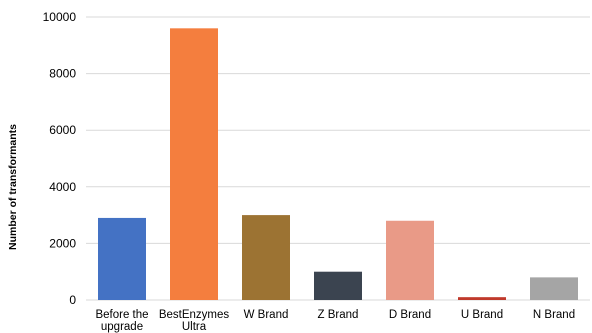 Image resolution: width=592 pixels, height=333 pixels. What do you see at coordinates (72, 300) in the screenshot?
I see `y-tick-label: 0` at bounding box center [72, 300].